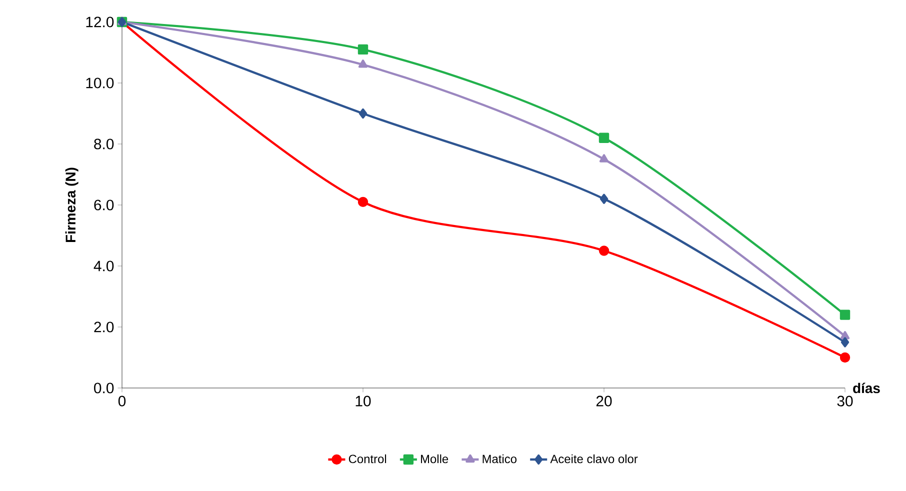 The image size is (906, 491). What do you see at coordinates (104, 144) in the screenshot?
I see `y-tick-label: 8.0` at bounding box center [104, 144].